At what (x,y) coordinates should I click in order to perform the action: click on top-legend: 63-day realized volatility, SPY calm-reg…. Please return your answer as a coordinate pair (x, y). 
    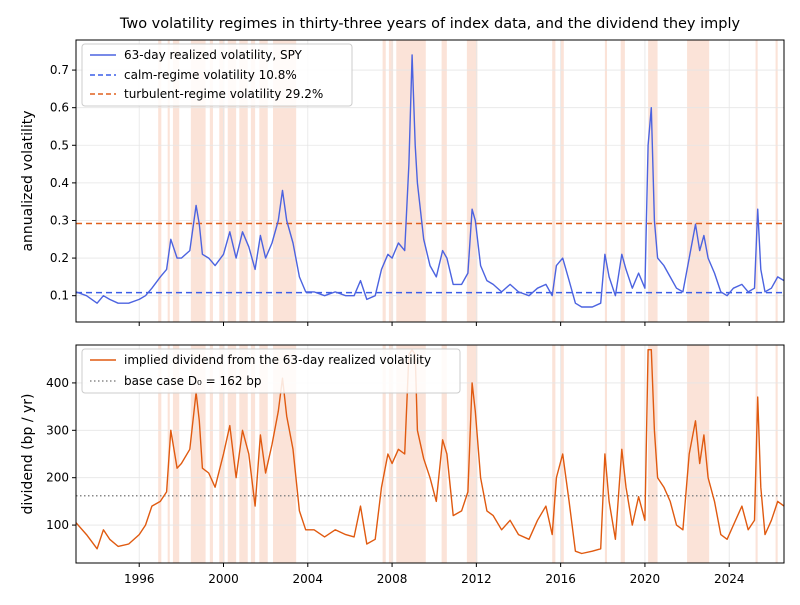
    Looking at the image, I should click on (217, 75).